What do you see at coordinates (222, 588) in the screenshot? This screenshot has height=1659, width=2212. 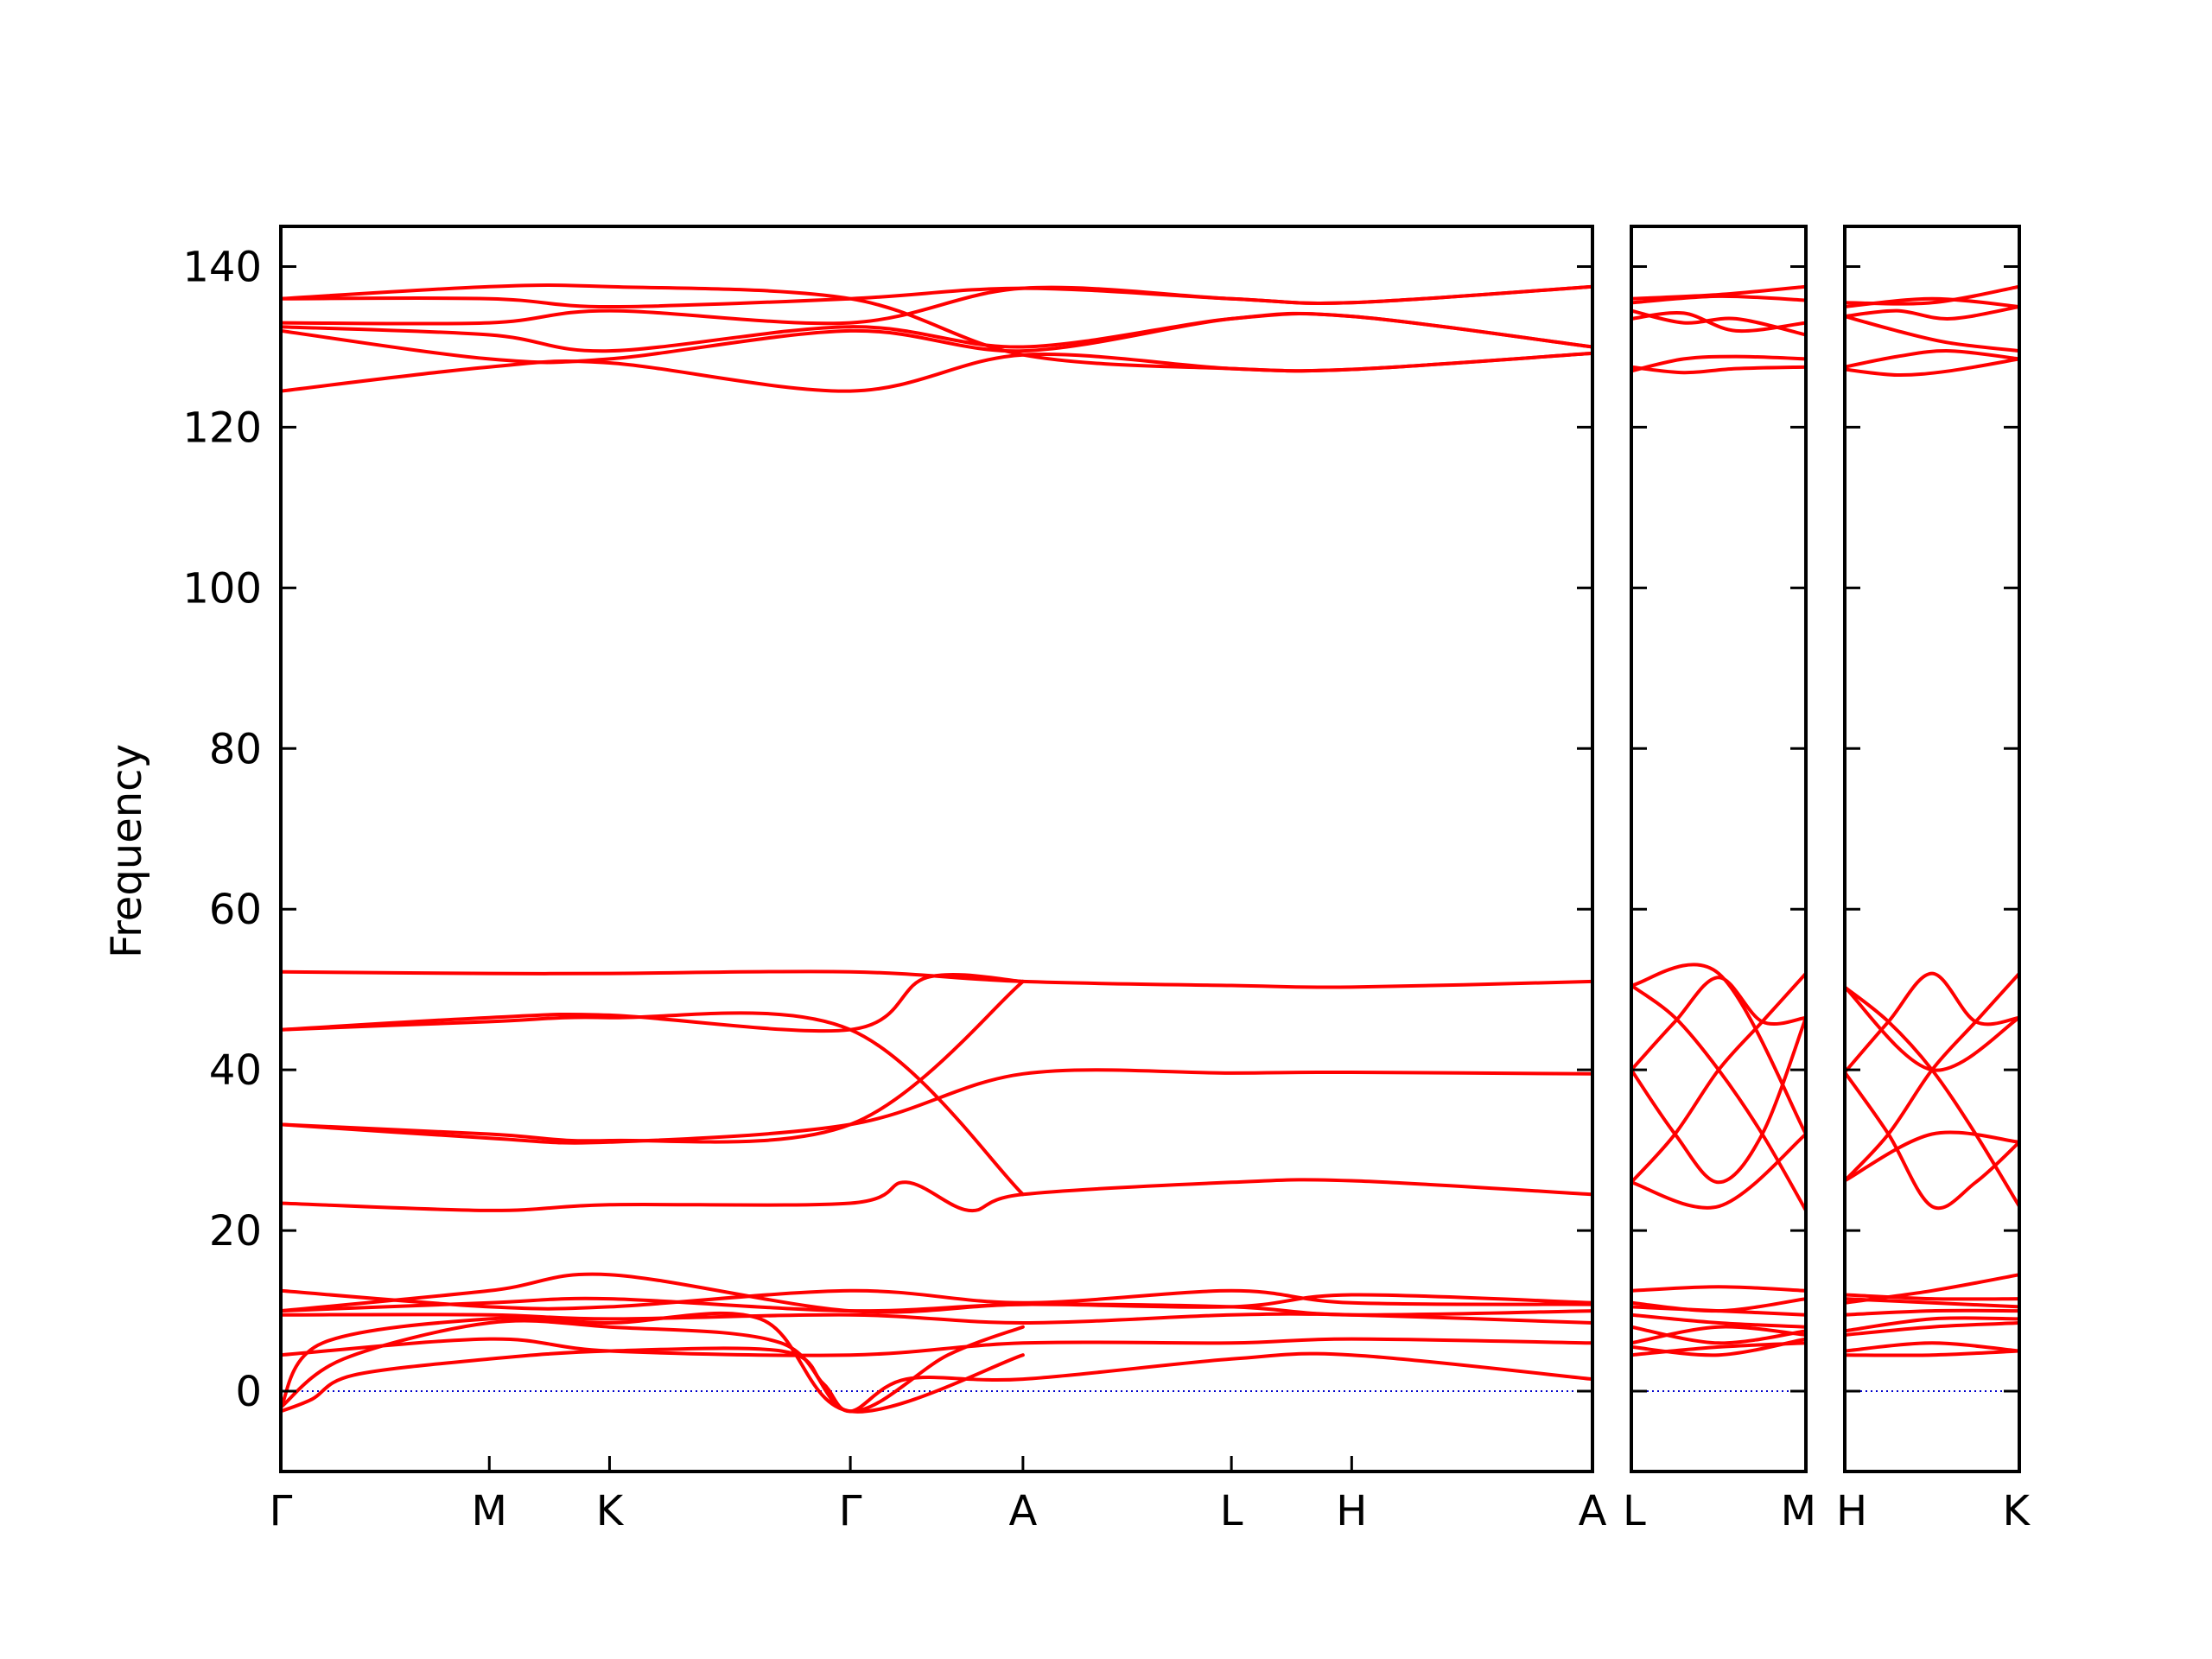 I see `y-tick-label: 100` at bounding box center [222, 588].